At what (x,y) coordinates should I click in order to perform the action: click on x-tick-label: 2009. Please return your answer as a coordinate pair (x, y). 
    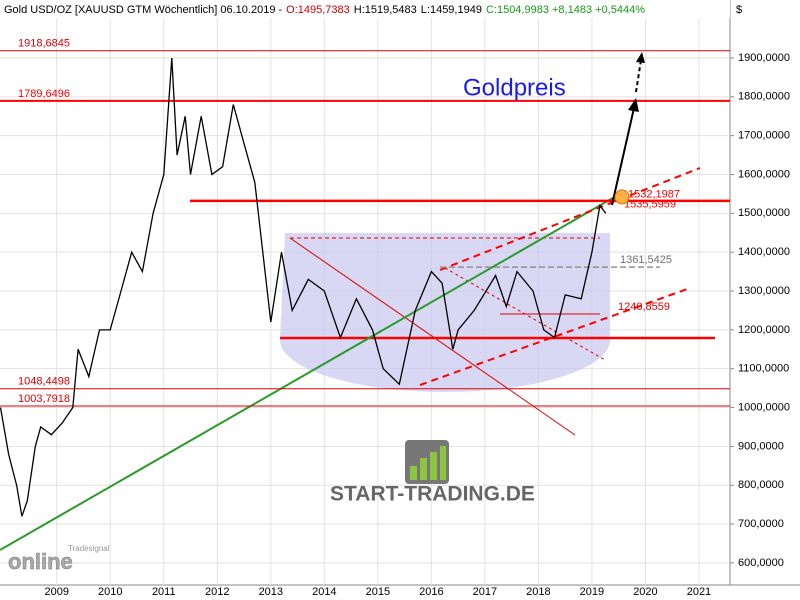
    Looking at the image, I should click on (56, 592).